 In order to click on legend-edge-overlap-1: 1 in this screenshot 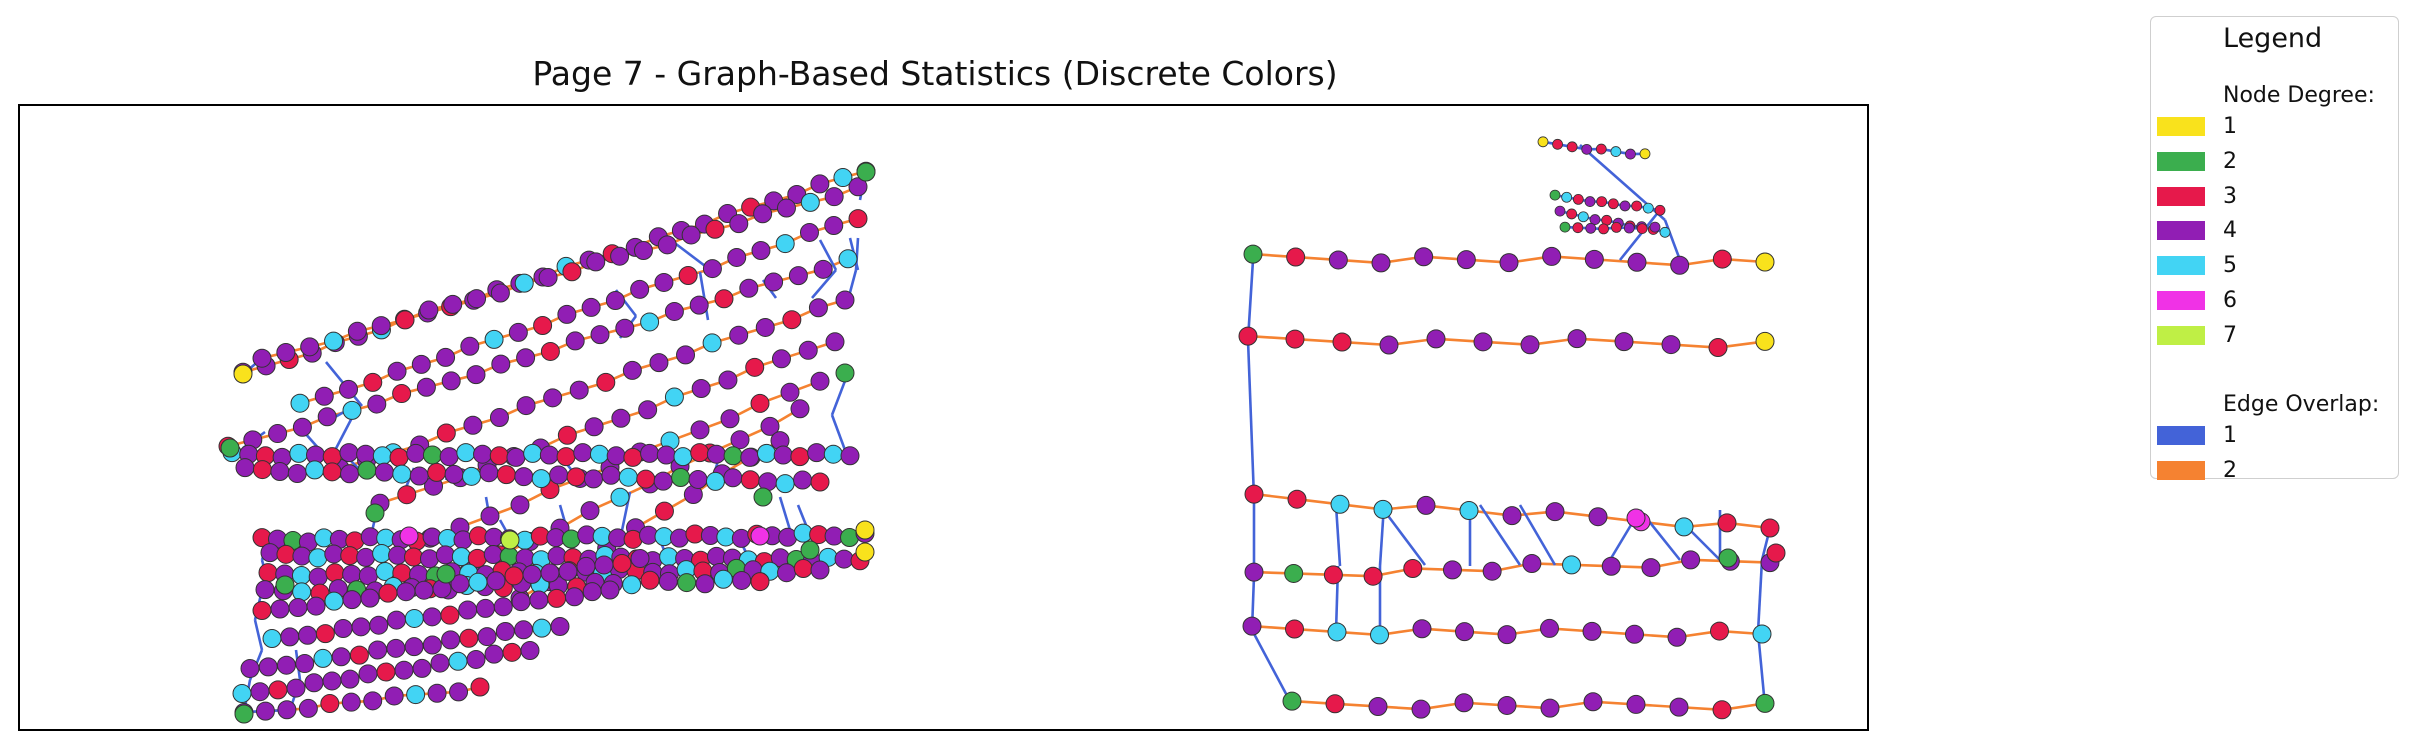, I will do `click(2197, 435)`.